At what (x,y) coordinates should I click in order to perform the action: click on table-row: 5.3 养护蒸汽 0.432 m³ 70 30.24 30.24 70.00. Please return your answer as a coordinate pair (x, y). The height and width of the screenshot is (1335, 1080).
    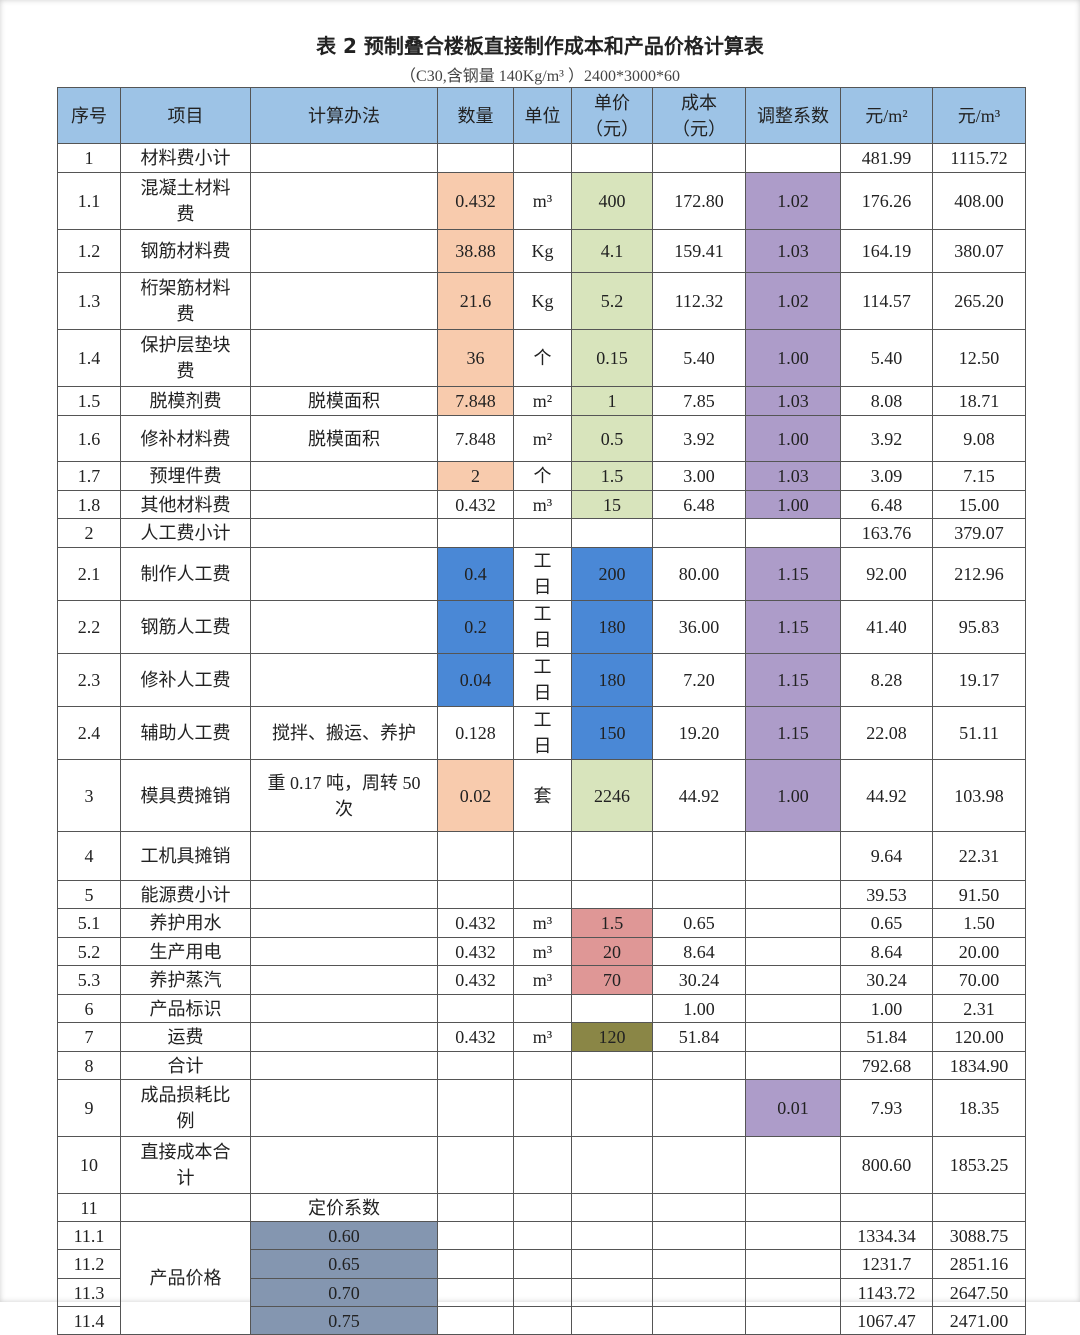
    Looking at the image, I should click on (541, 980).